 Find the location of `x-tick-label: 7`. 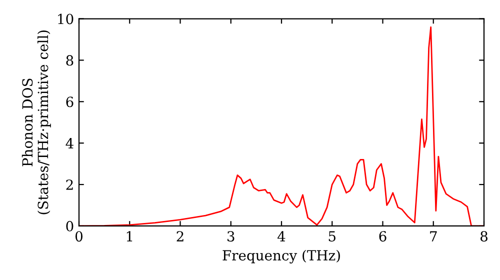

x-tick-label: 7 is located at coordinates (433, 236).